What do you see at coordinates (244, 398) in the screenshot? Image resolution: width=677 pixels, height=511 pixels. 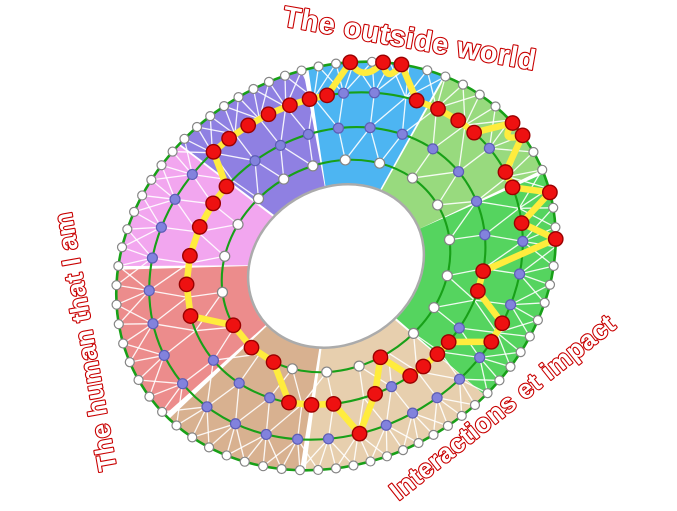 I see `sector-dark-tan` at bounding box center [244, 398].